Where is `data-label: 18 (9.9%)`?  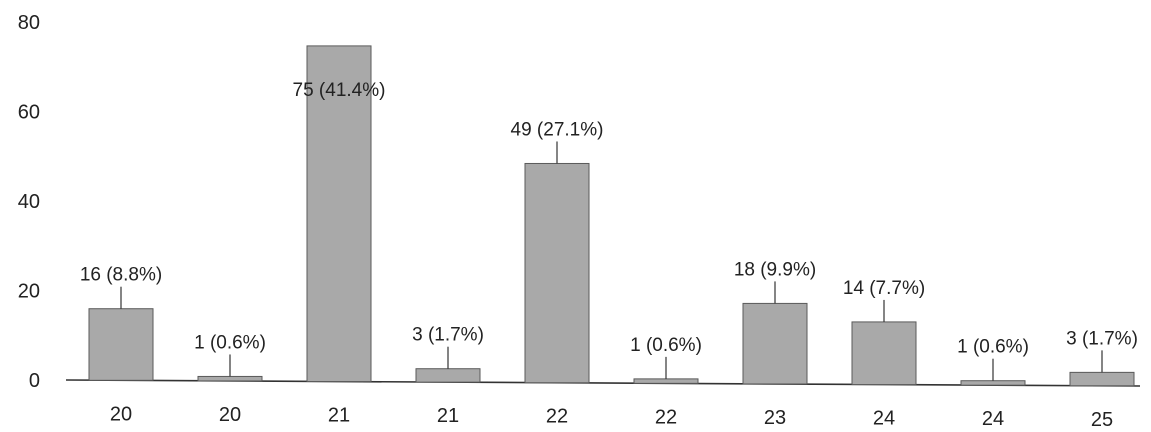
data-label: 18 (9.9%) is located at coordinates (775, 269).